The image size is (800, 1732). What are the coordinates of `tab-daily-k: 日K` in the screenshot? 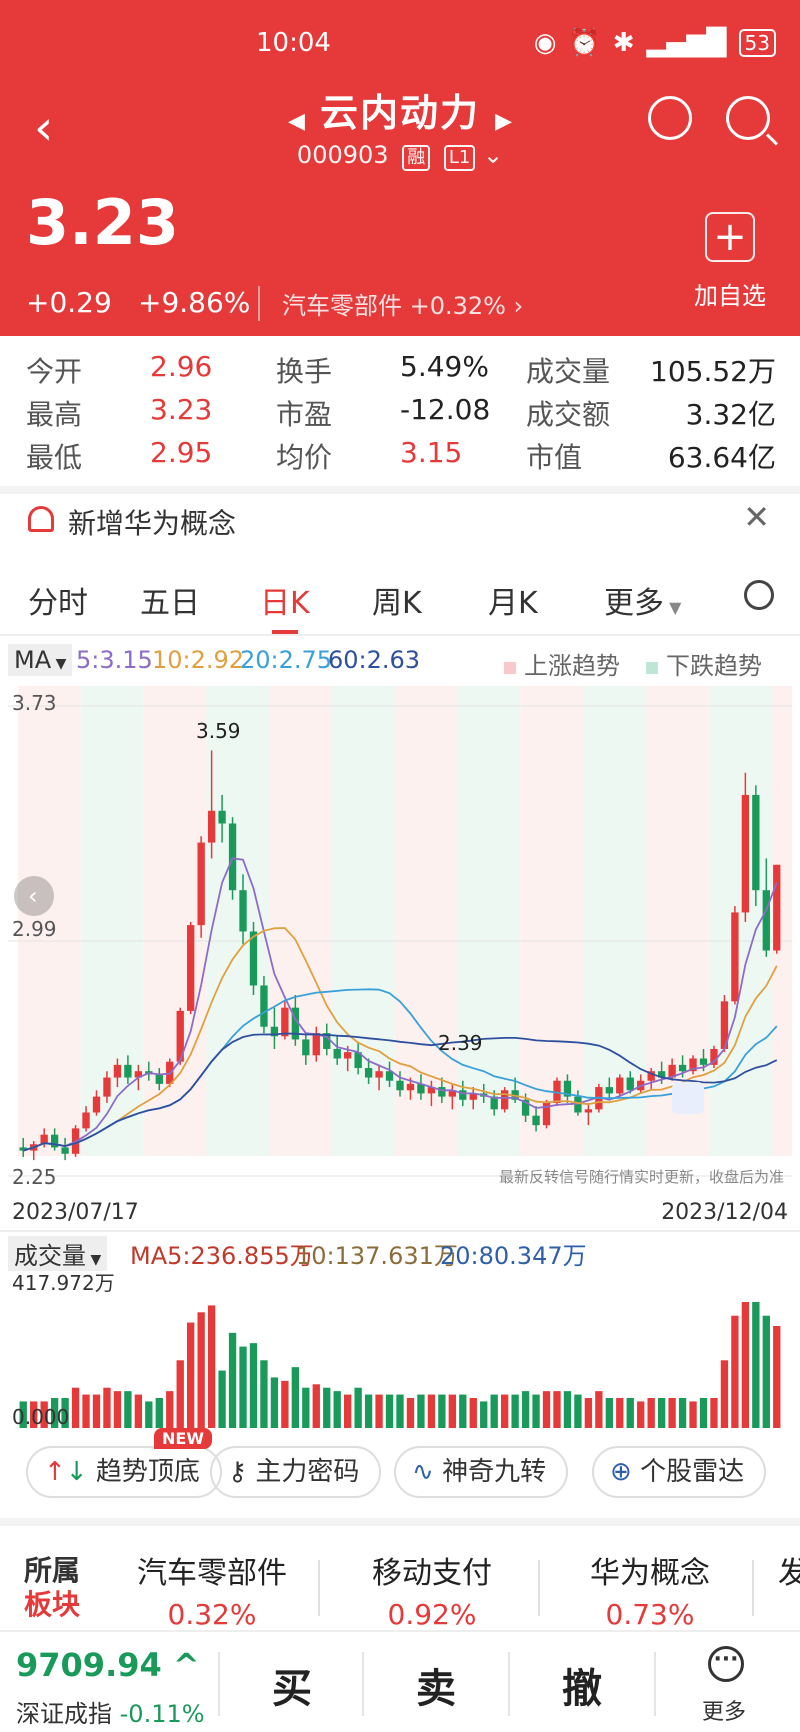 It's located at (285, 606).